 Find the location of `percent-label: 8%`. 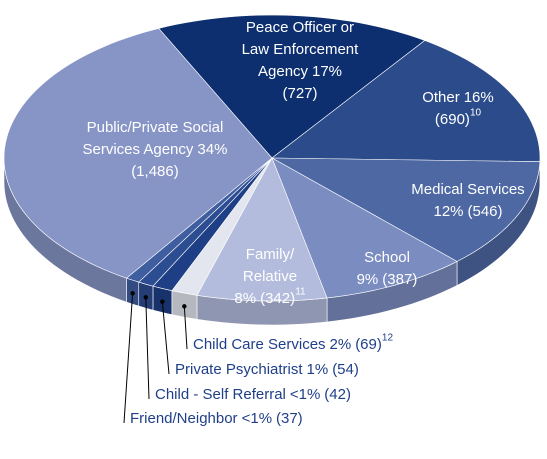

percent-label: 8% is located at coordinates (245, 298).